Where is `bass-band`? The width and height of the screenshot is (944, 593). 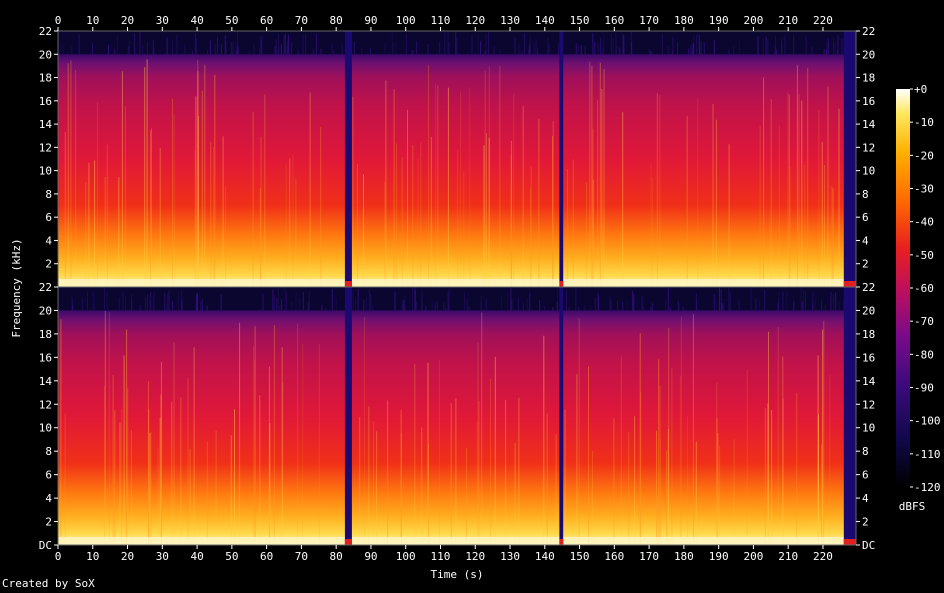 bass-band is located at coordinates (457, 283).